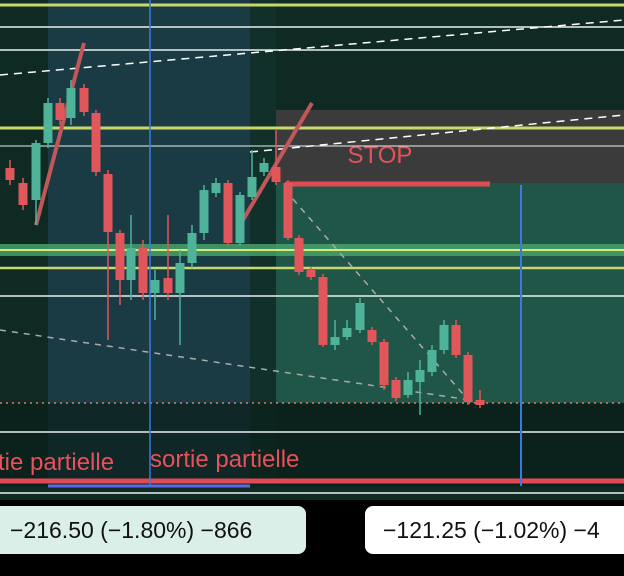 The width and height of the screenshot is (624, 576). What do you see at coordinates (60, 134) in the screenshot?
I see `trend-stroke` at bounding box center [60, 134].